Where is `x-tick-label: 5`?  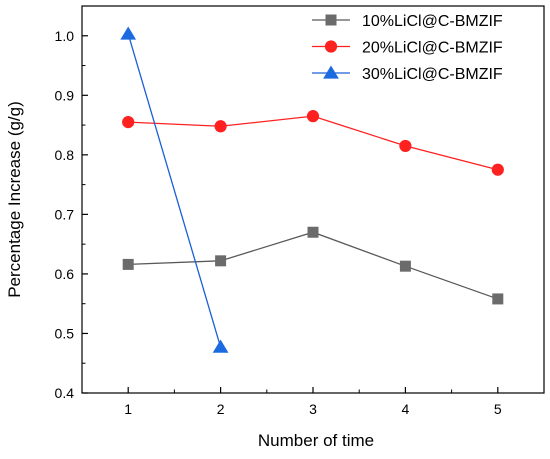 x-tick-label: 5 is located at coordinates (498, 409).